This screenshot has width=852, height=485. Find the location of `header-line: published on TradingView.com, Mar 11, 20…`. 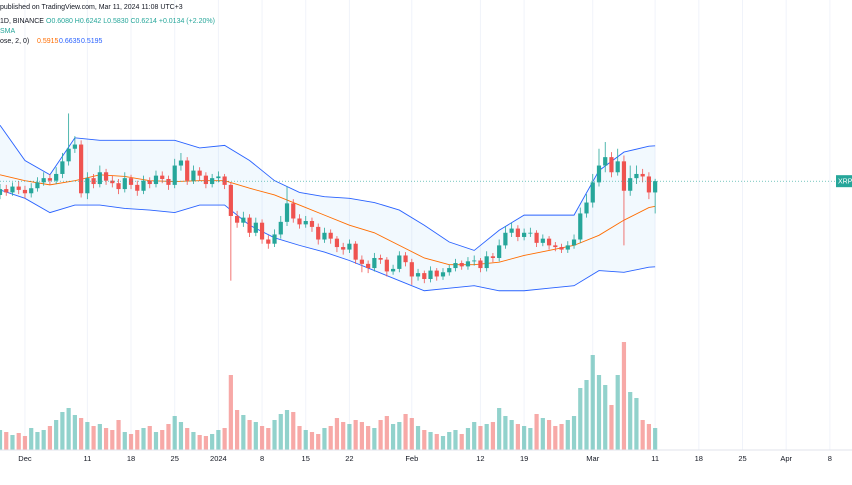

header-line: published on TradingView.com, Mar 11, 20… is located at coordinates (91, 7).